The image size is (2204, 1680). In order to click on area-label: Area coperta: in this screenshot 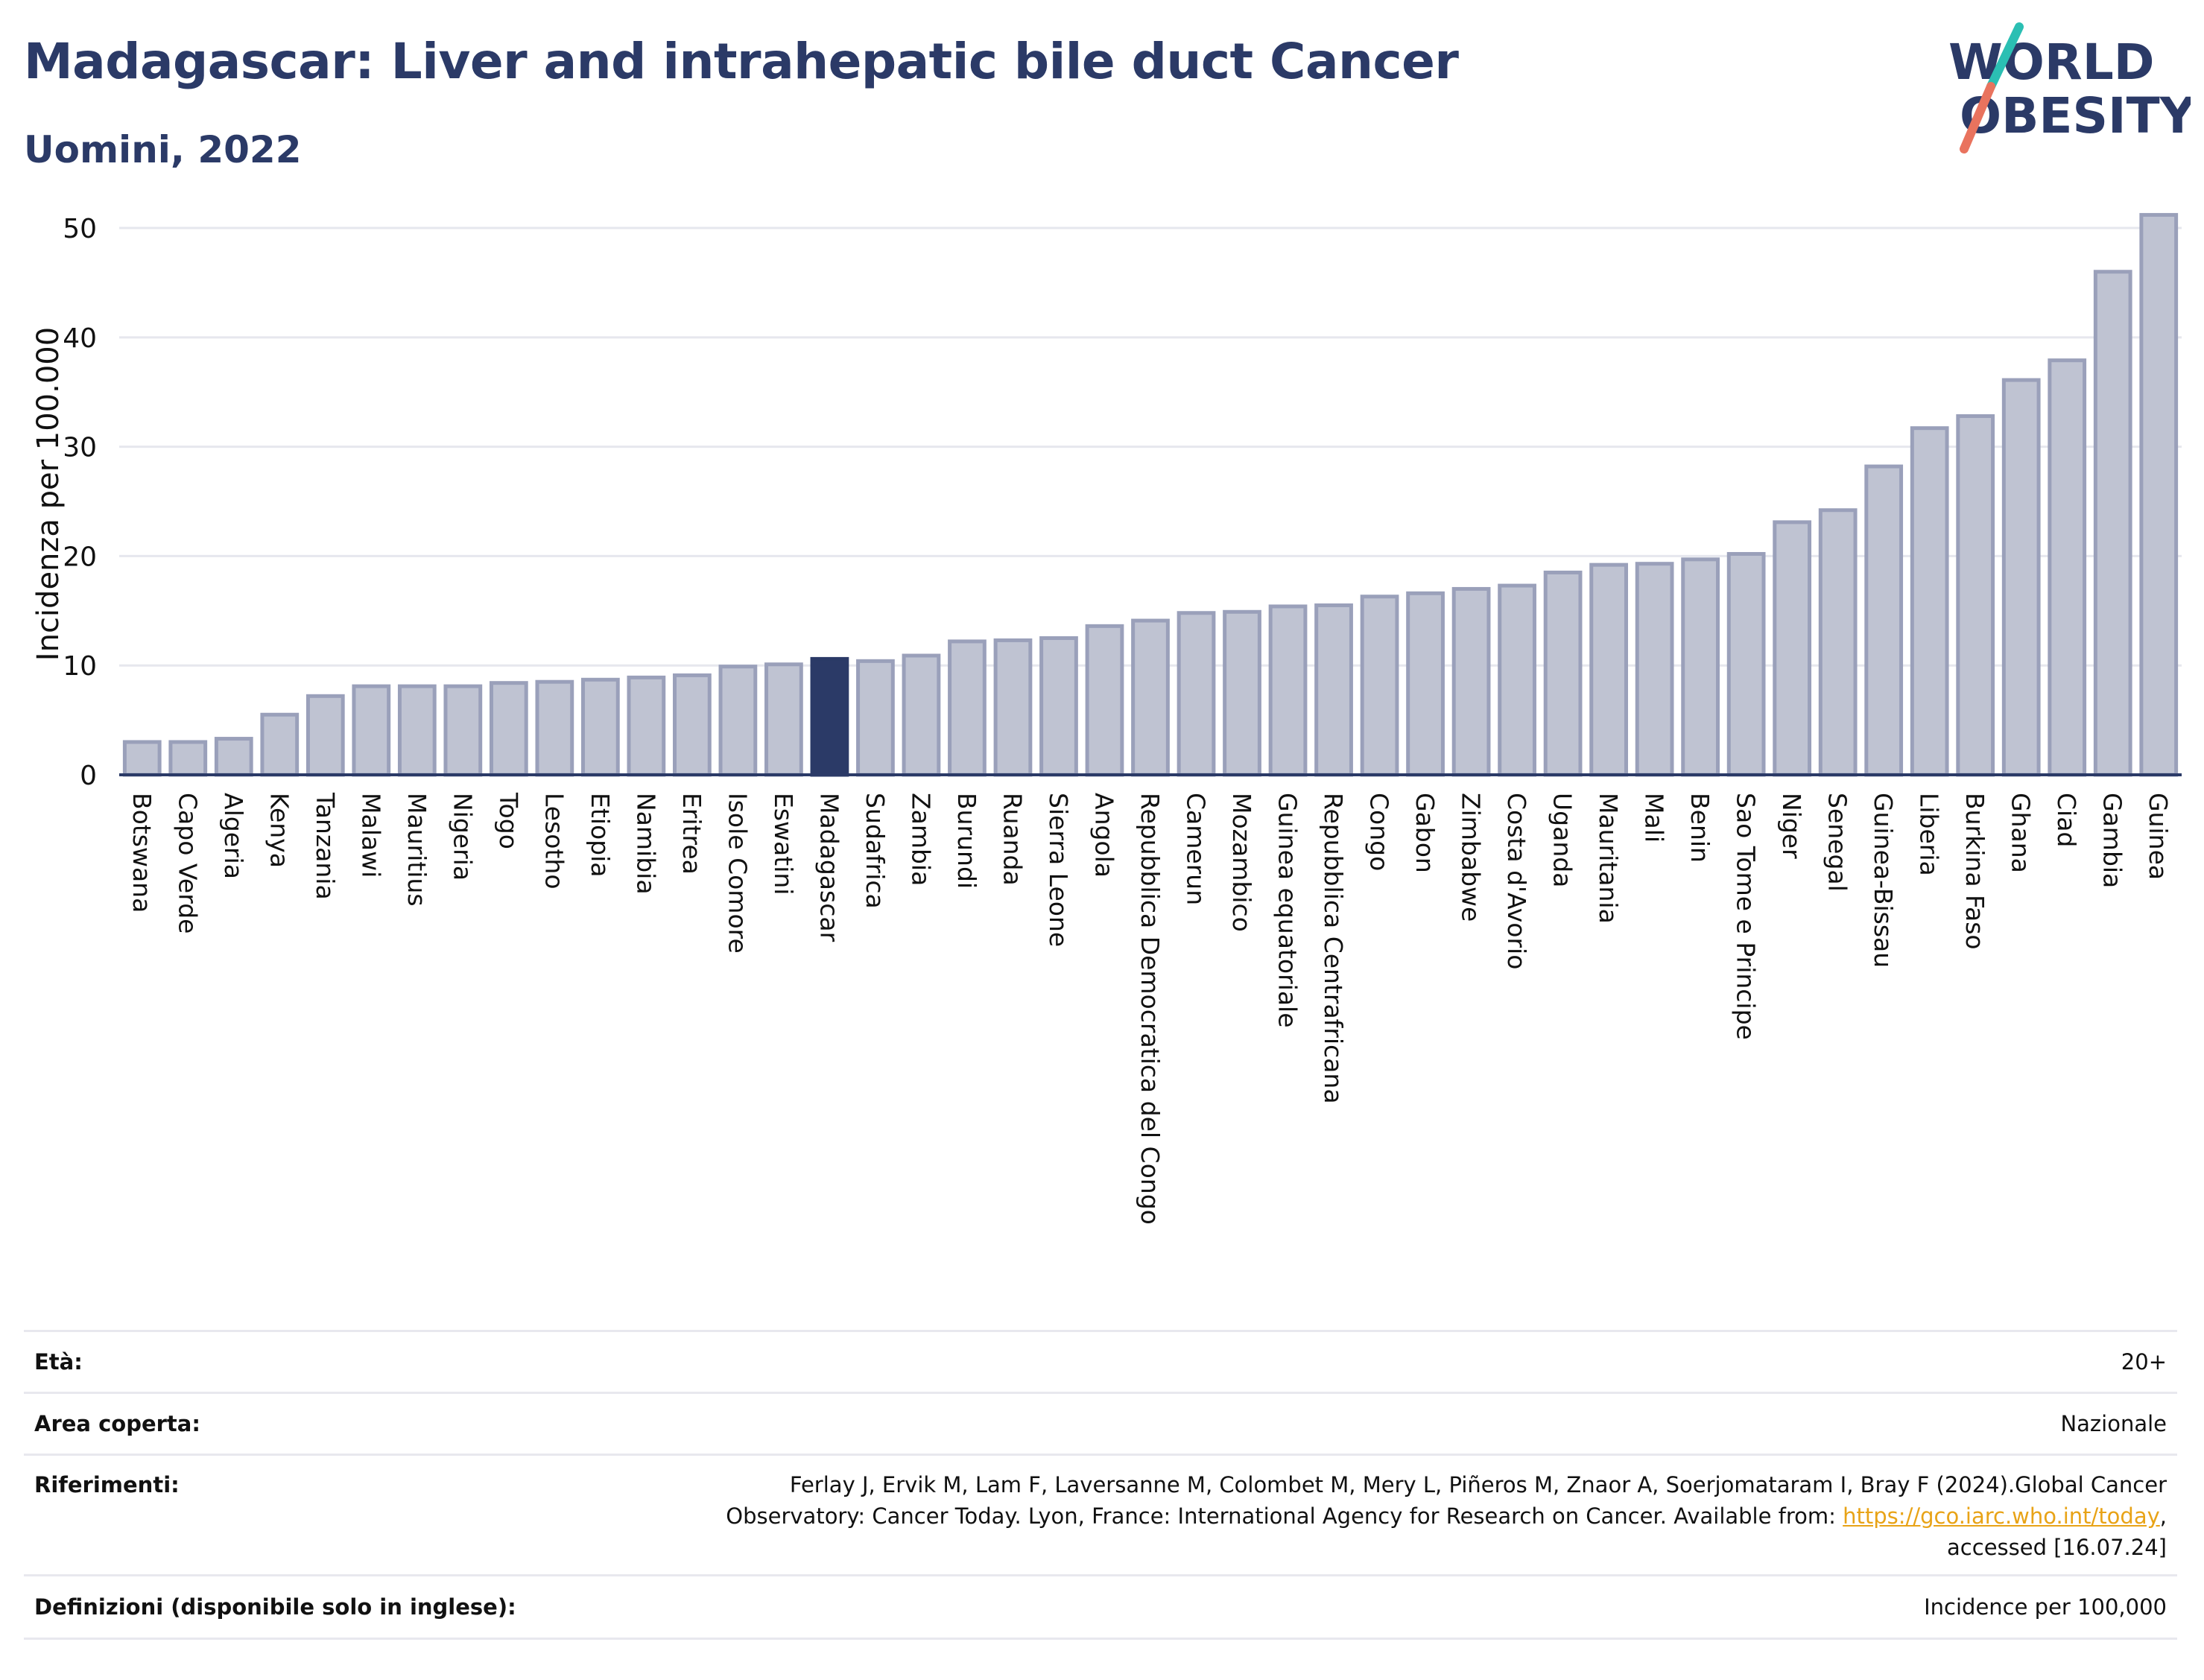, I will do `click(117, 1423)`.